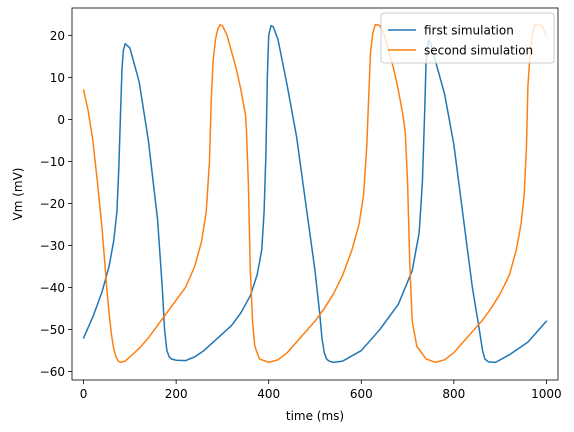 This screenshot has width=574, height=432. I want to click on x-axis-label: time (ms), so click(315, 416).